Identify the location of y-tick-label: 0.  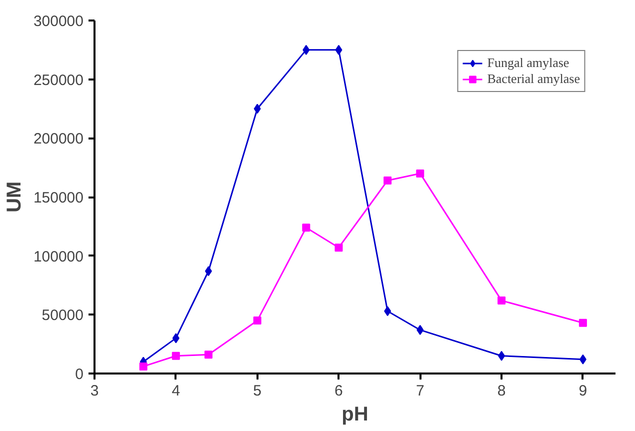
(79, 374).